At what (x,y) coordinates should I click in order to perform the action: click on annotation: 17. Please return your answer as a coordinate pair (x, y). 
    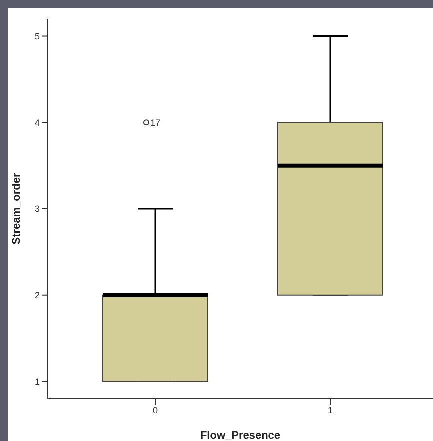
    Looking at the image, I should click on (155, 123).